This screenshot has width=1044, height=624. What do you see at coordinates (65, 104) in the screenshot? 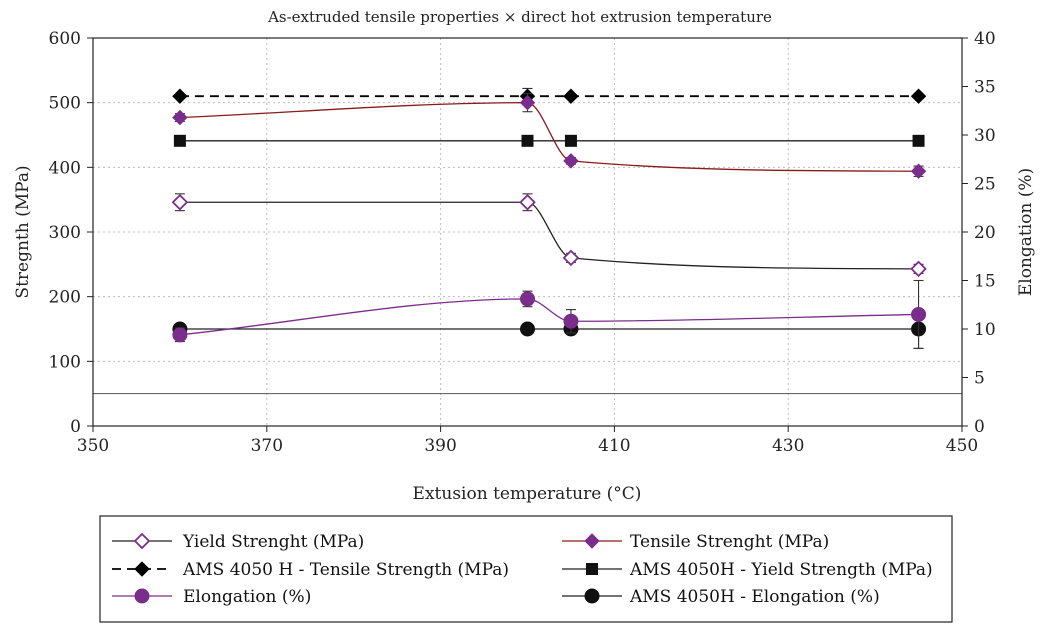
I see `y-tick-label: 500` at bounding box center [65, 104].